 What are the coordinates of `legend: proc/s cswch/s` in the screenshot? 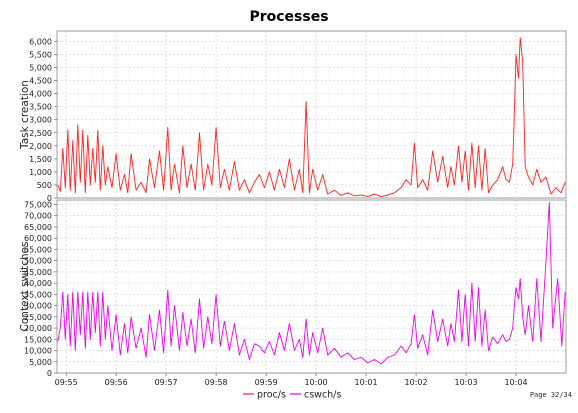 It's located at (292, 395).